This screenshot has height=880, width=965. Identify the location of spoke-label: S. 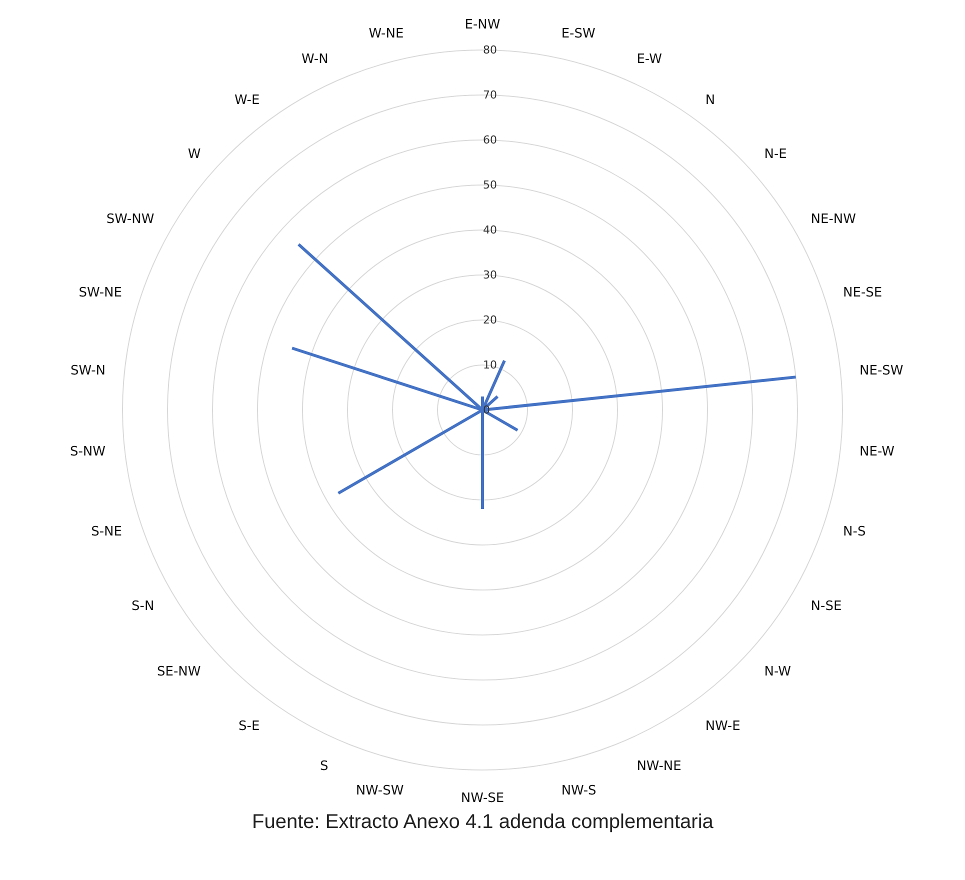
(324, 766).